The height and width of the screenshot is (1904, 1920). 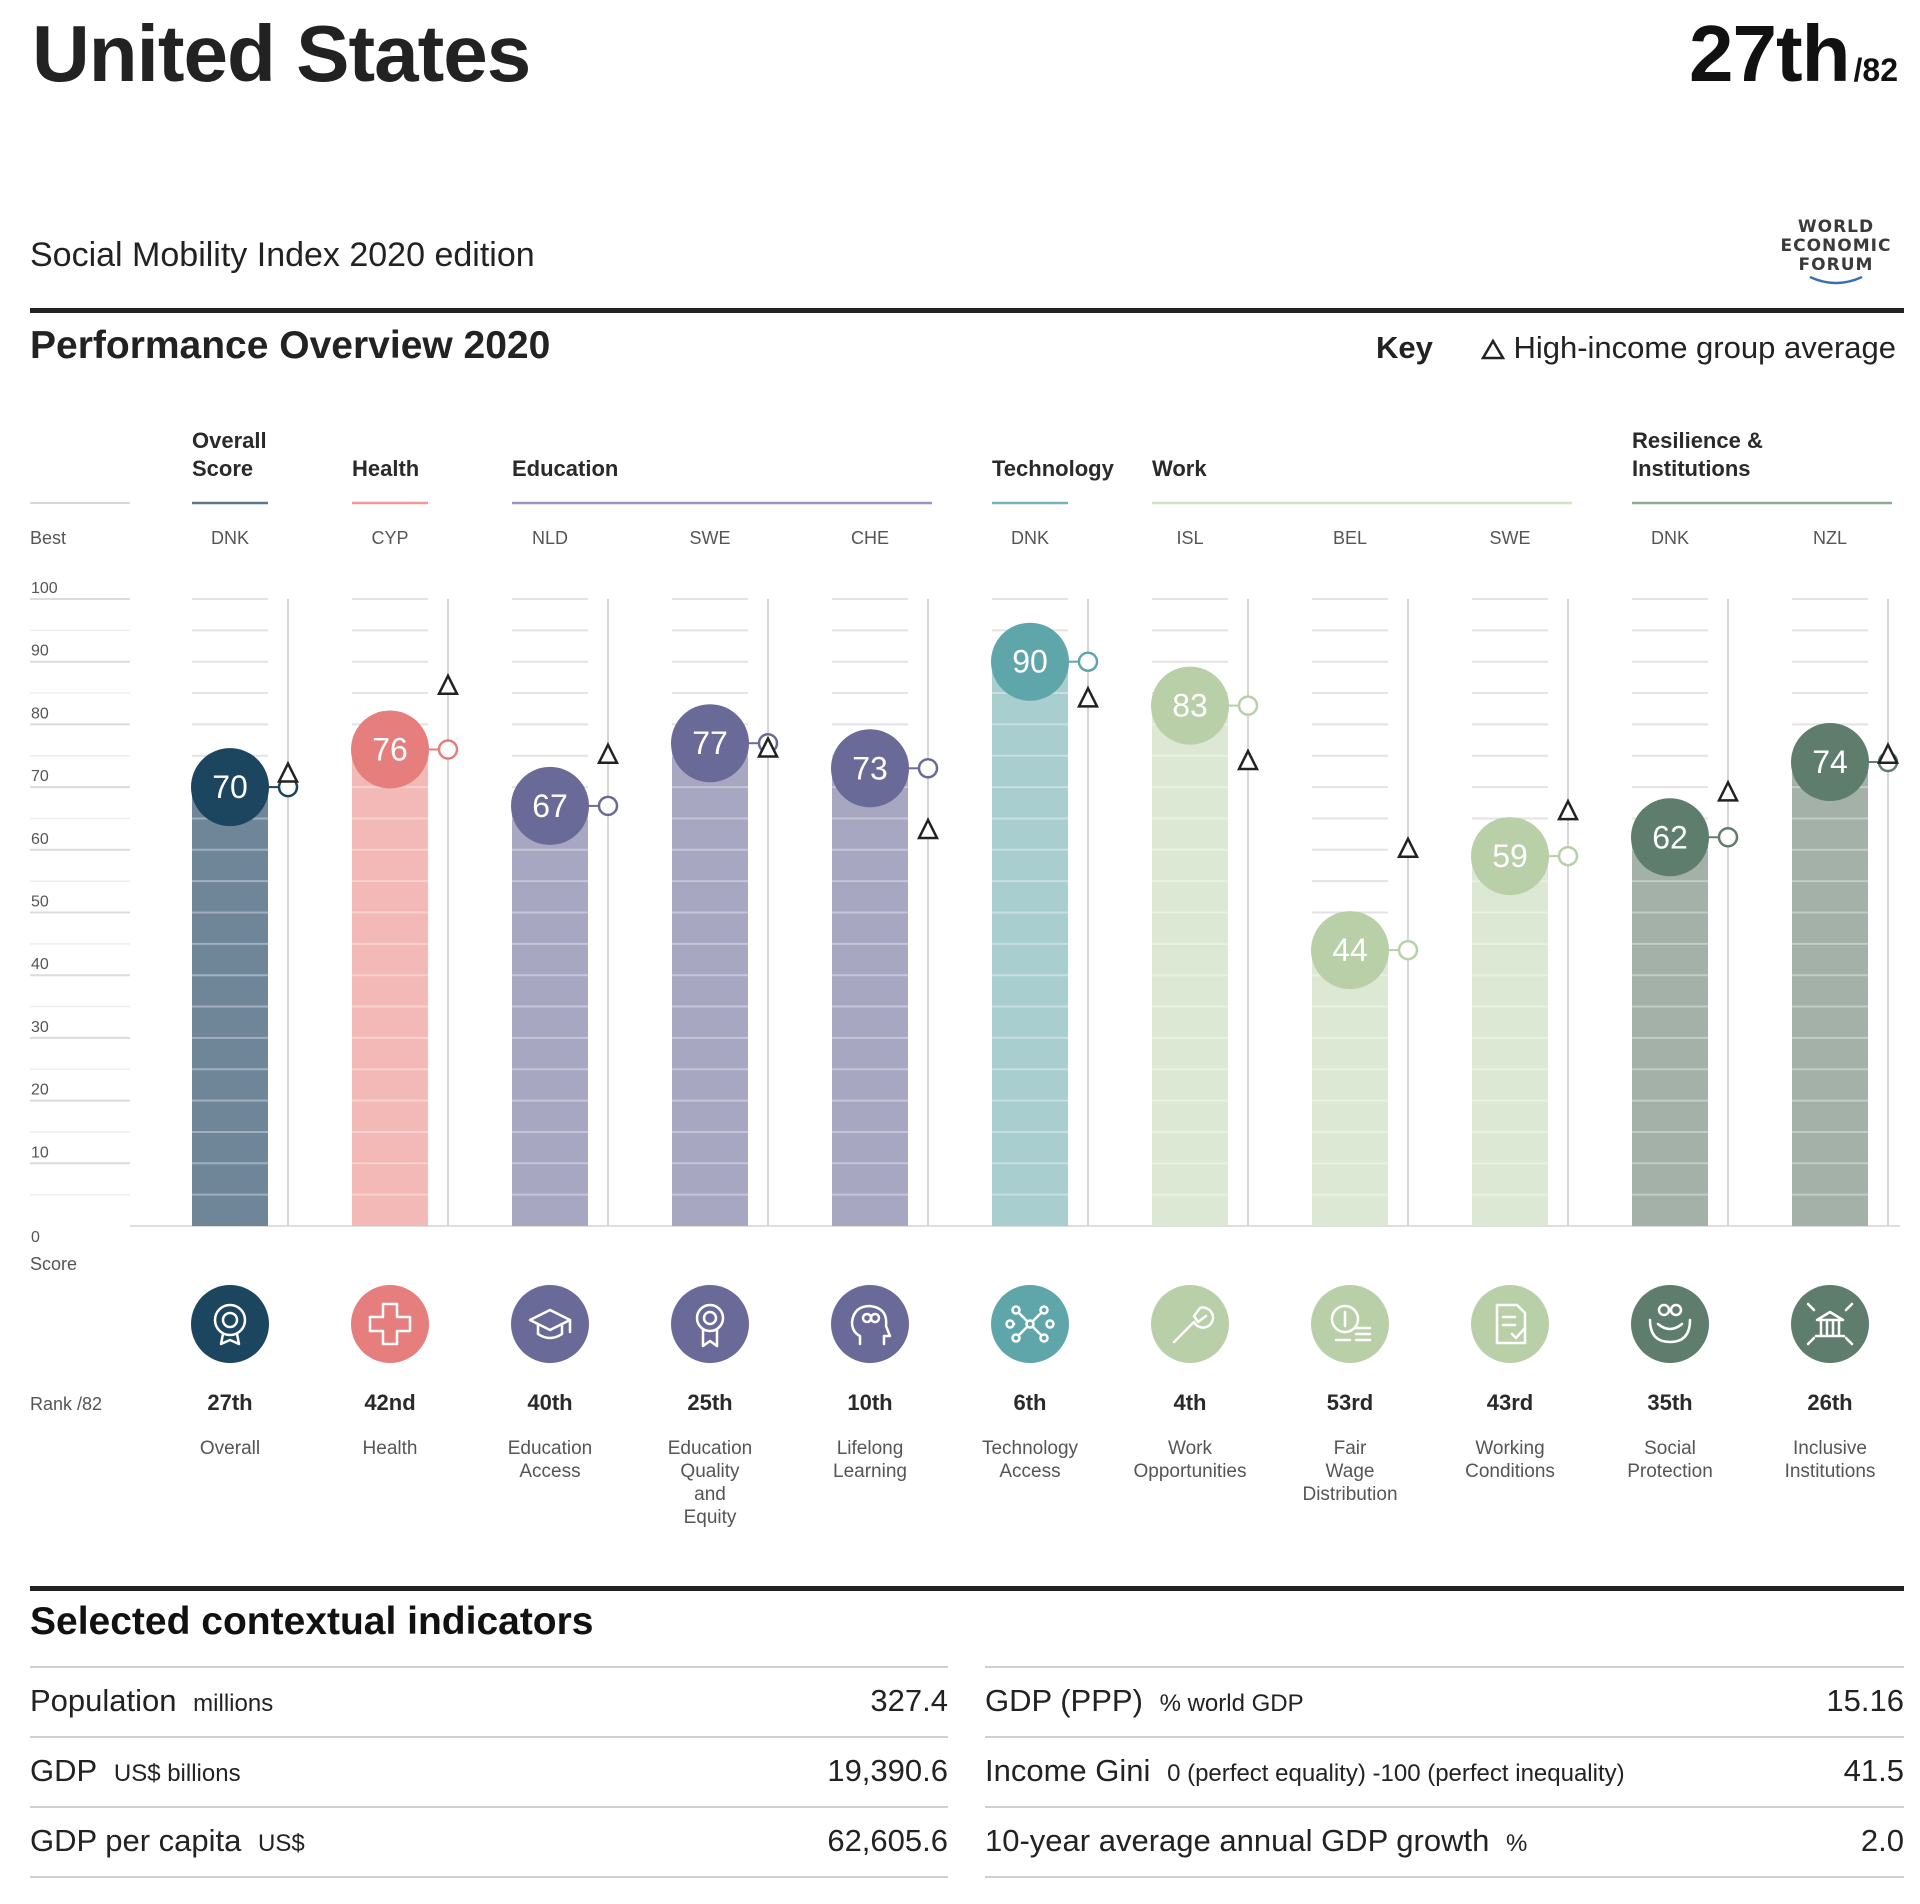 I want to click on health-cross-icon-glyph, so click(x=390, y=1324).